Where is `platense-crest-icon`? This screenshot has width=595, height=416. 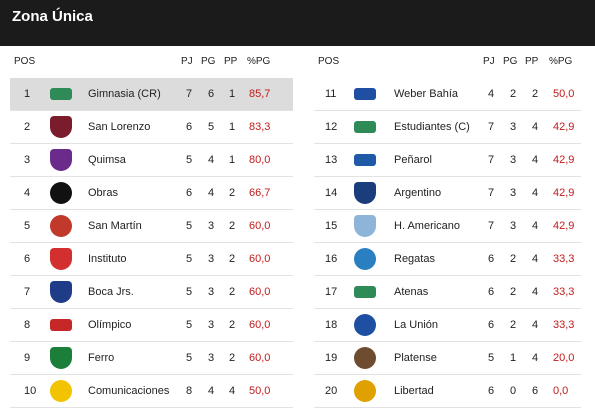 platense-crest-icon is located at coordinates (365, 358).